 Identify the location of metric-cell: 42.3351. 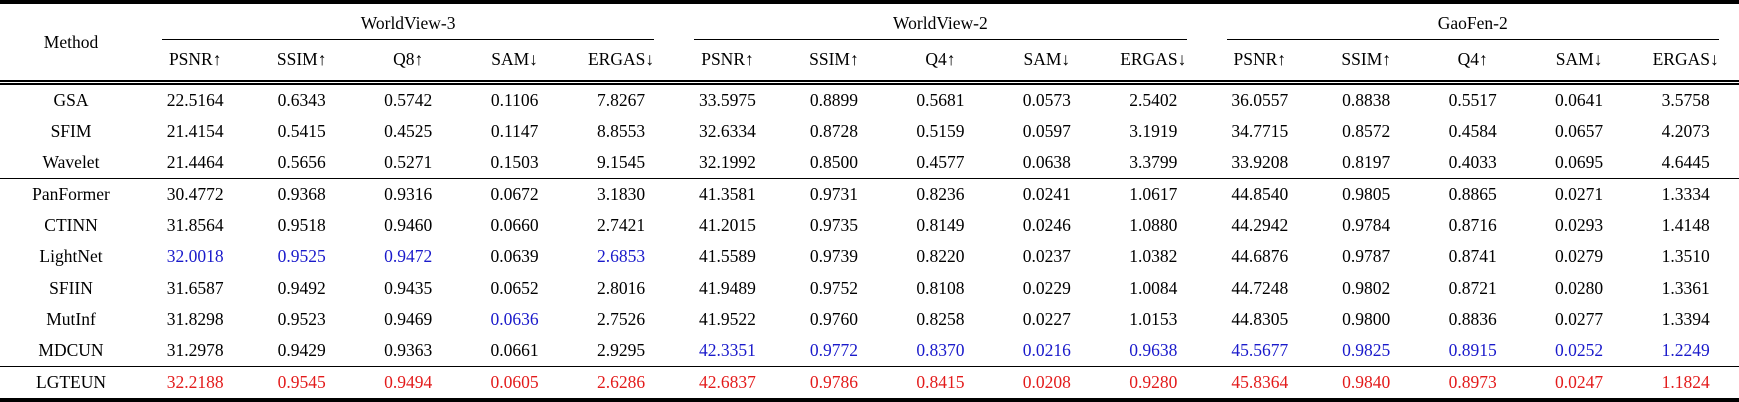
(727, 349).